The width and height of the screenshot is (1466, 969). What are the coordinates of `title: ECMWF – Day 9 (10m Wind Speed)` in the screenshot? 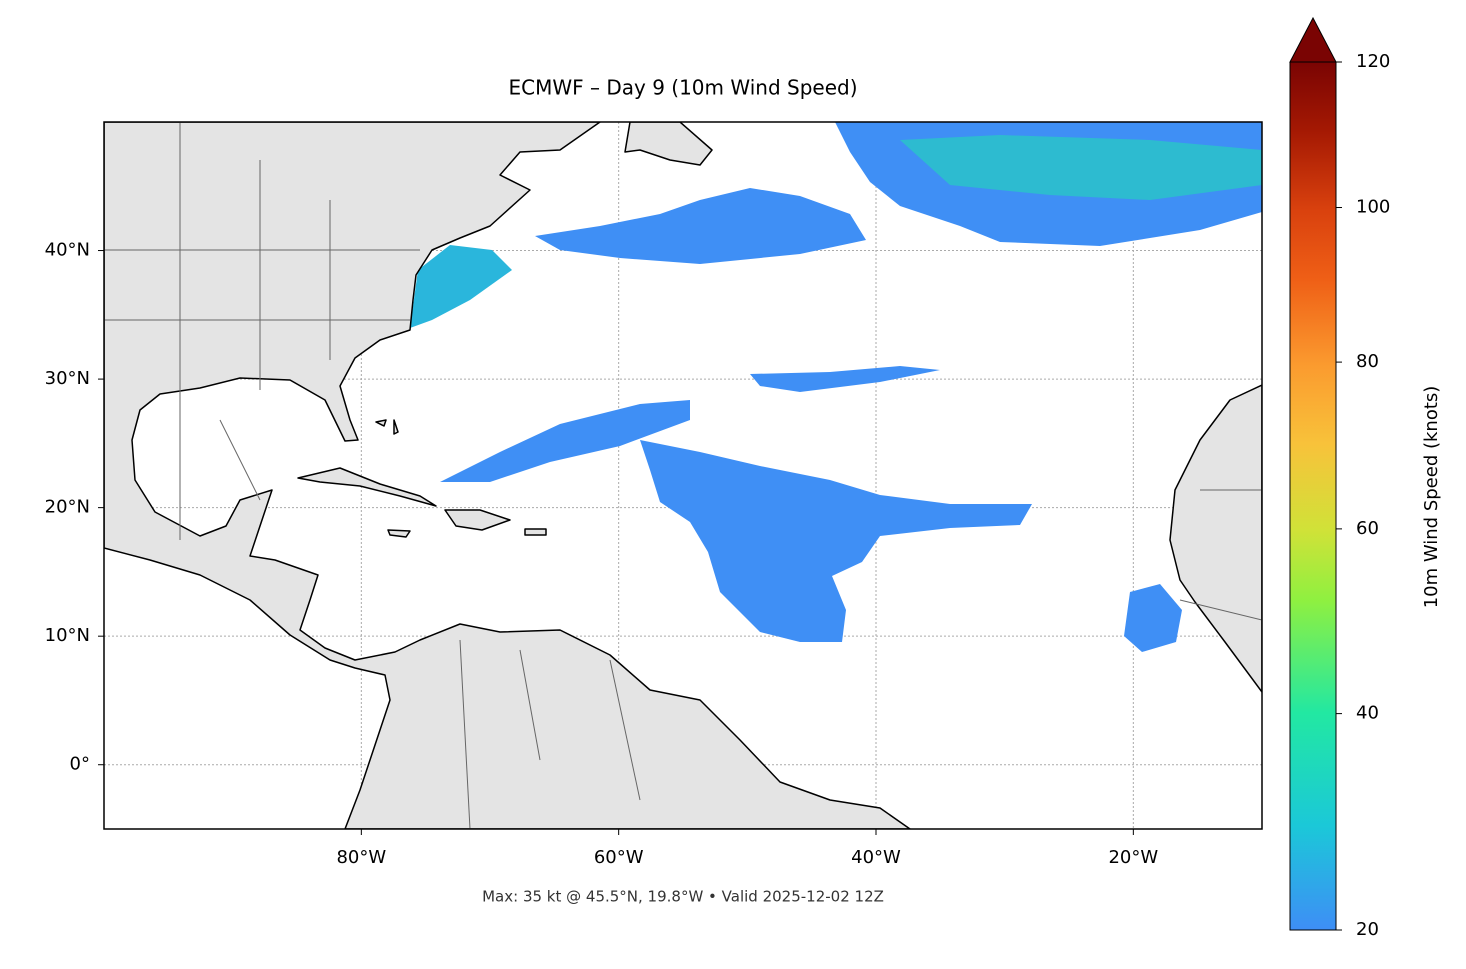 It's located at (683, 88).